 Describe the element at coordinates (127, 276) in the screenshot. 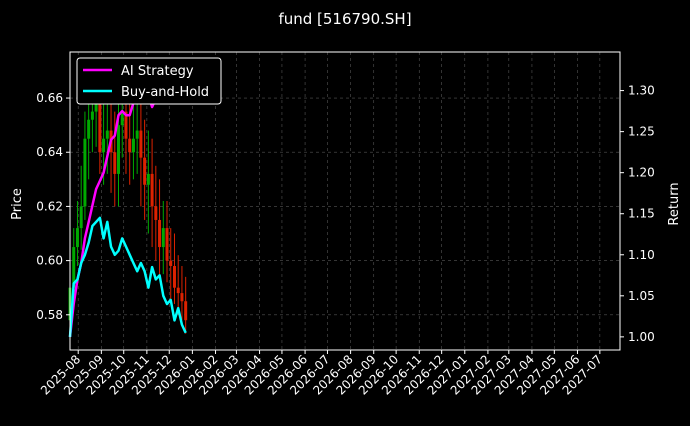

I see `series-line-buy-and-hold` at that location.